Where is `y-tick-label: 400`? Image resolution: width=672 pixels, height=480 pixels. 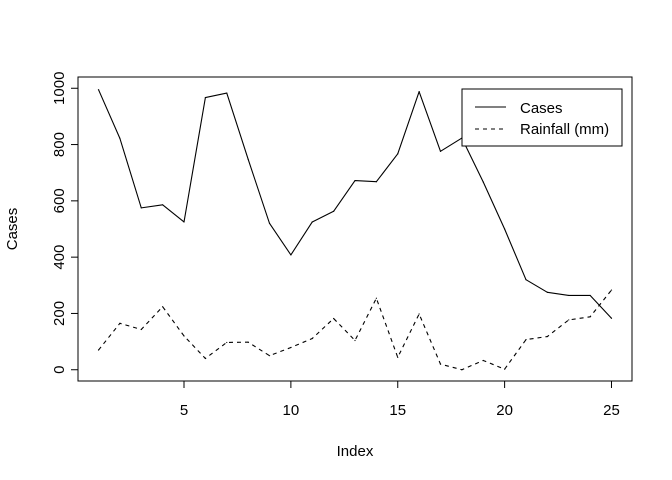 y-tick-label: 400 is located at coordinates (59, 257).